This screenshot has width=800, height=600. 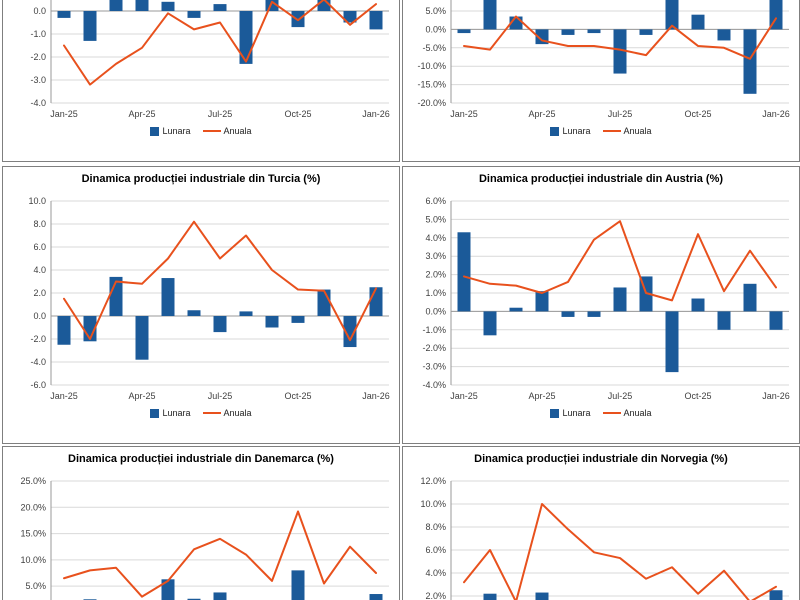 I want to click on y-axis-tick-label: 8.0%, so click(x=435, y=527).